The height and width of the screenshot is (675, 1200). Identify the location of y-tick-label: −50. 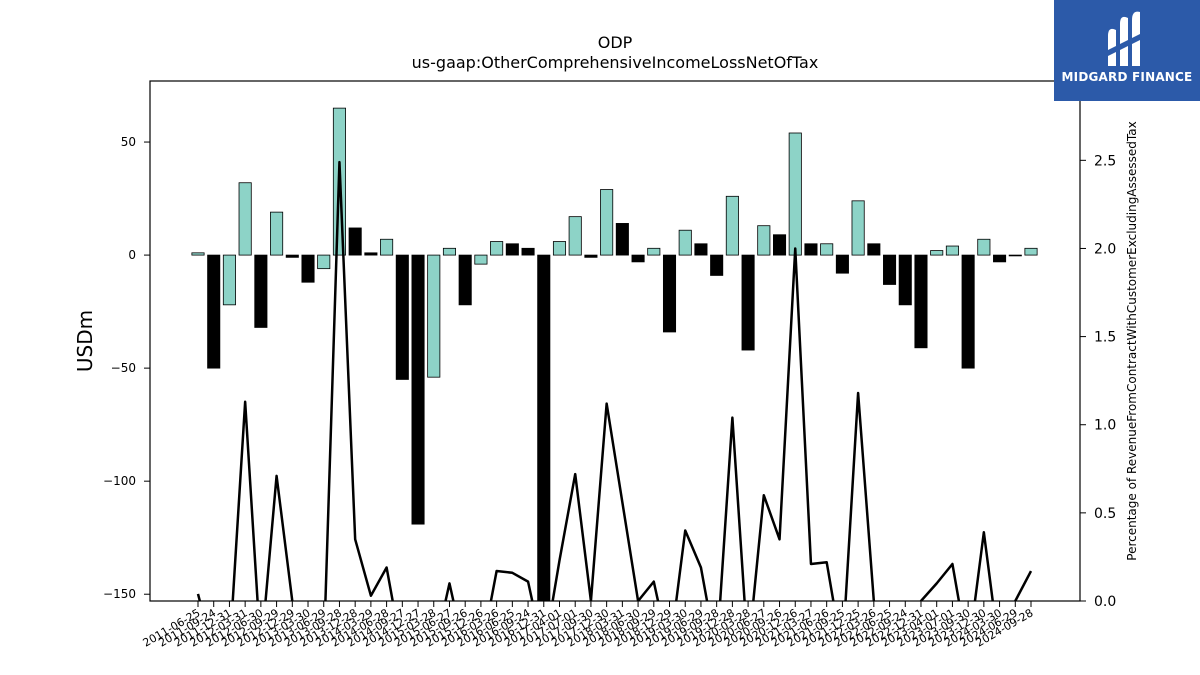
(123, 368).